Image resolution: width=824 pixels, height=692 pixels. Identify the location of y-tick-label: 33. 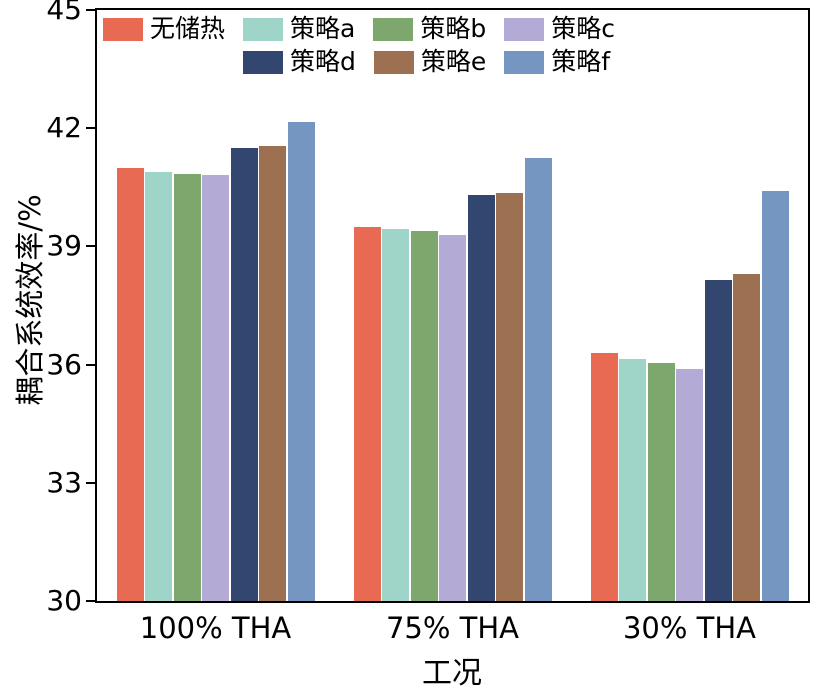
(64, 482).